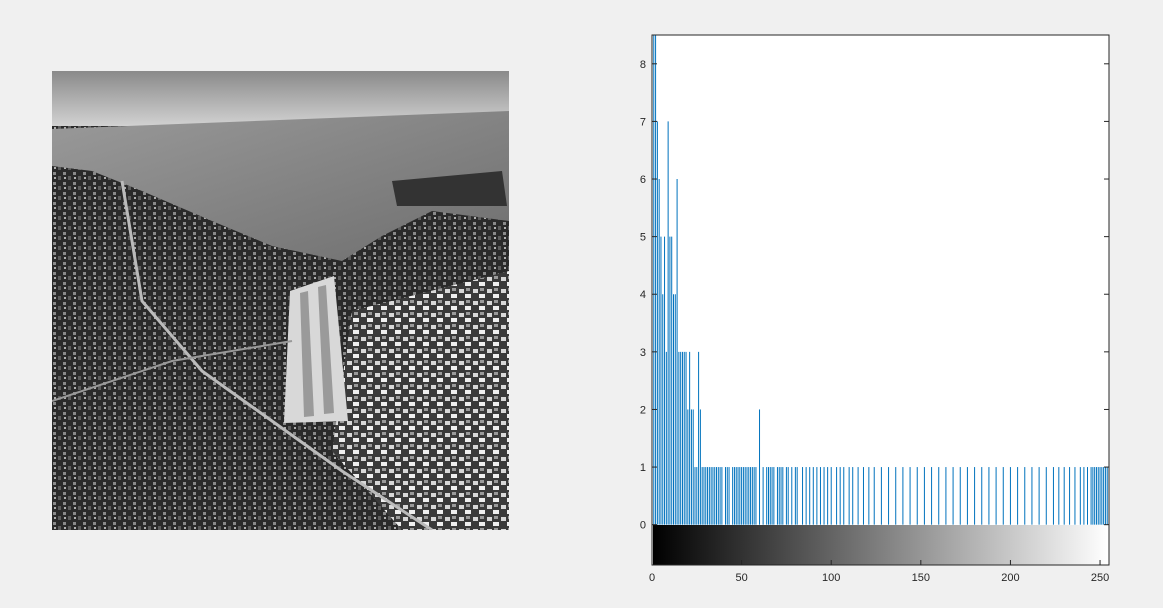 Image resolution: width=1163 pixels, height=608 pixels. What do you see at coordinates (643, 238) in the screenshot?
I see `y-tick-label: 5` at bounding box center [643, 238].